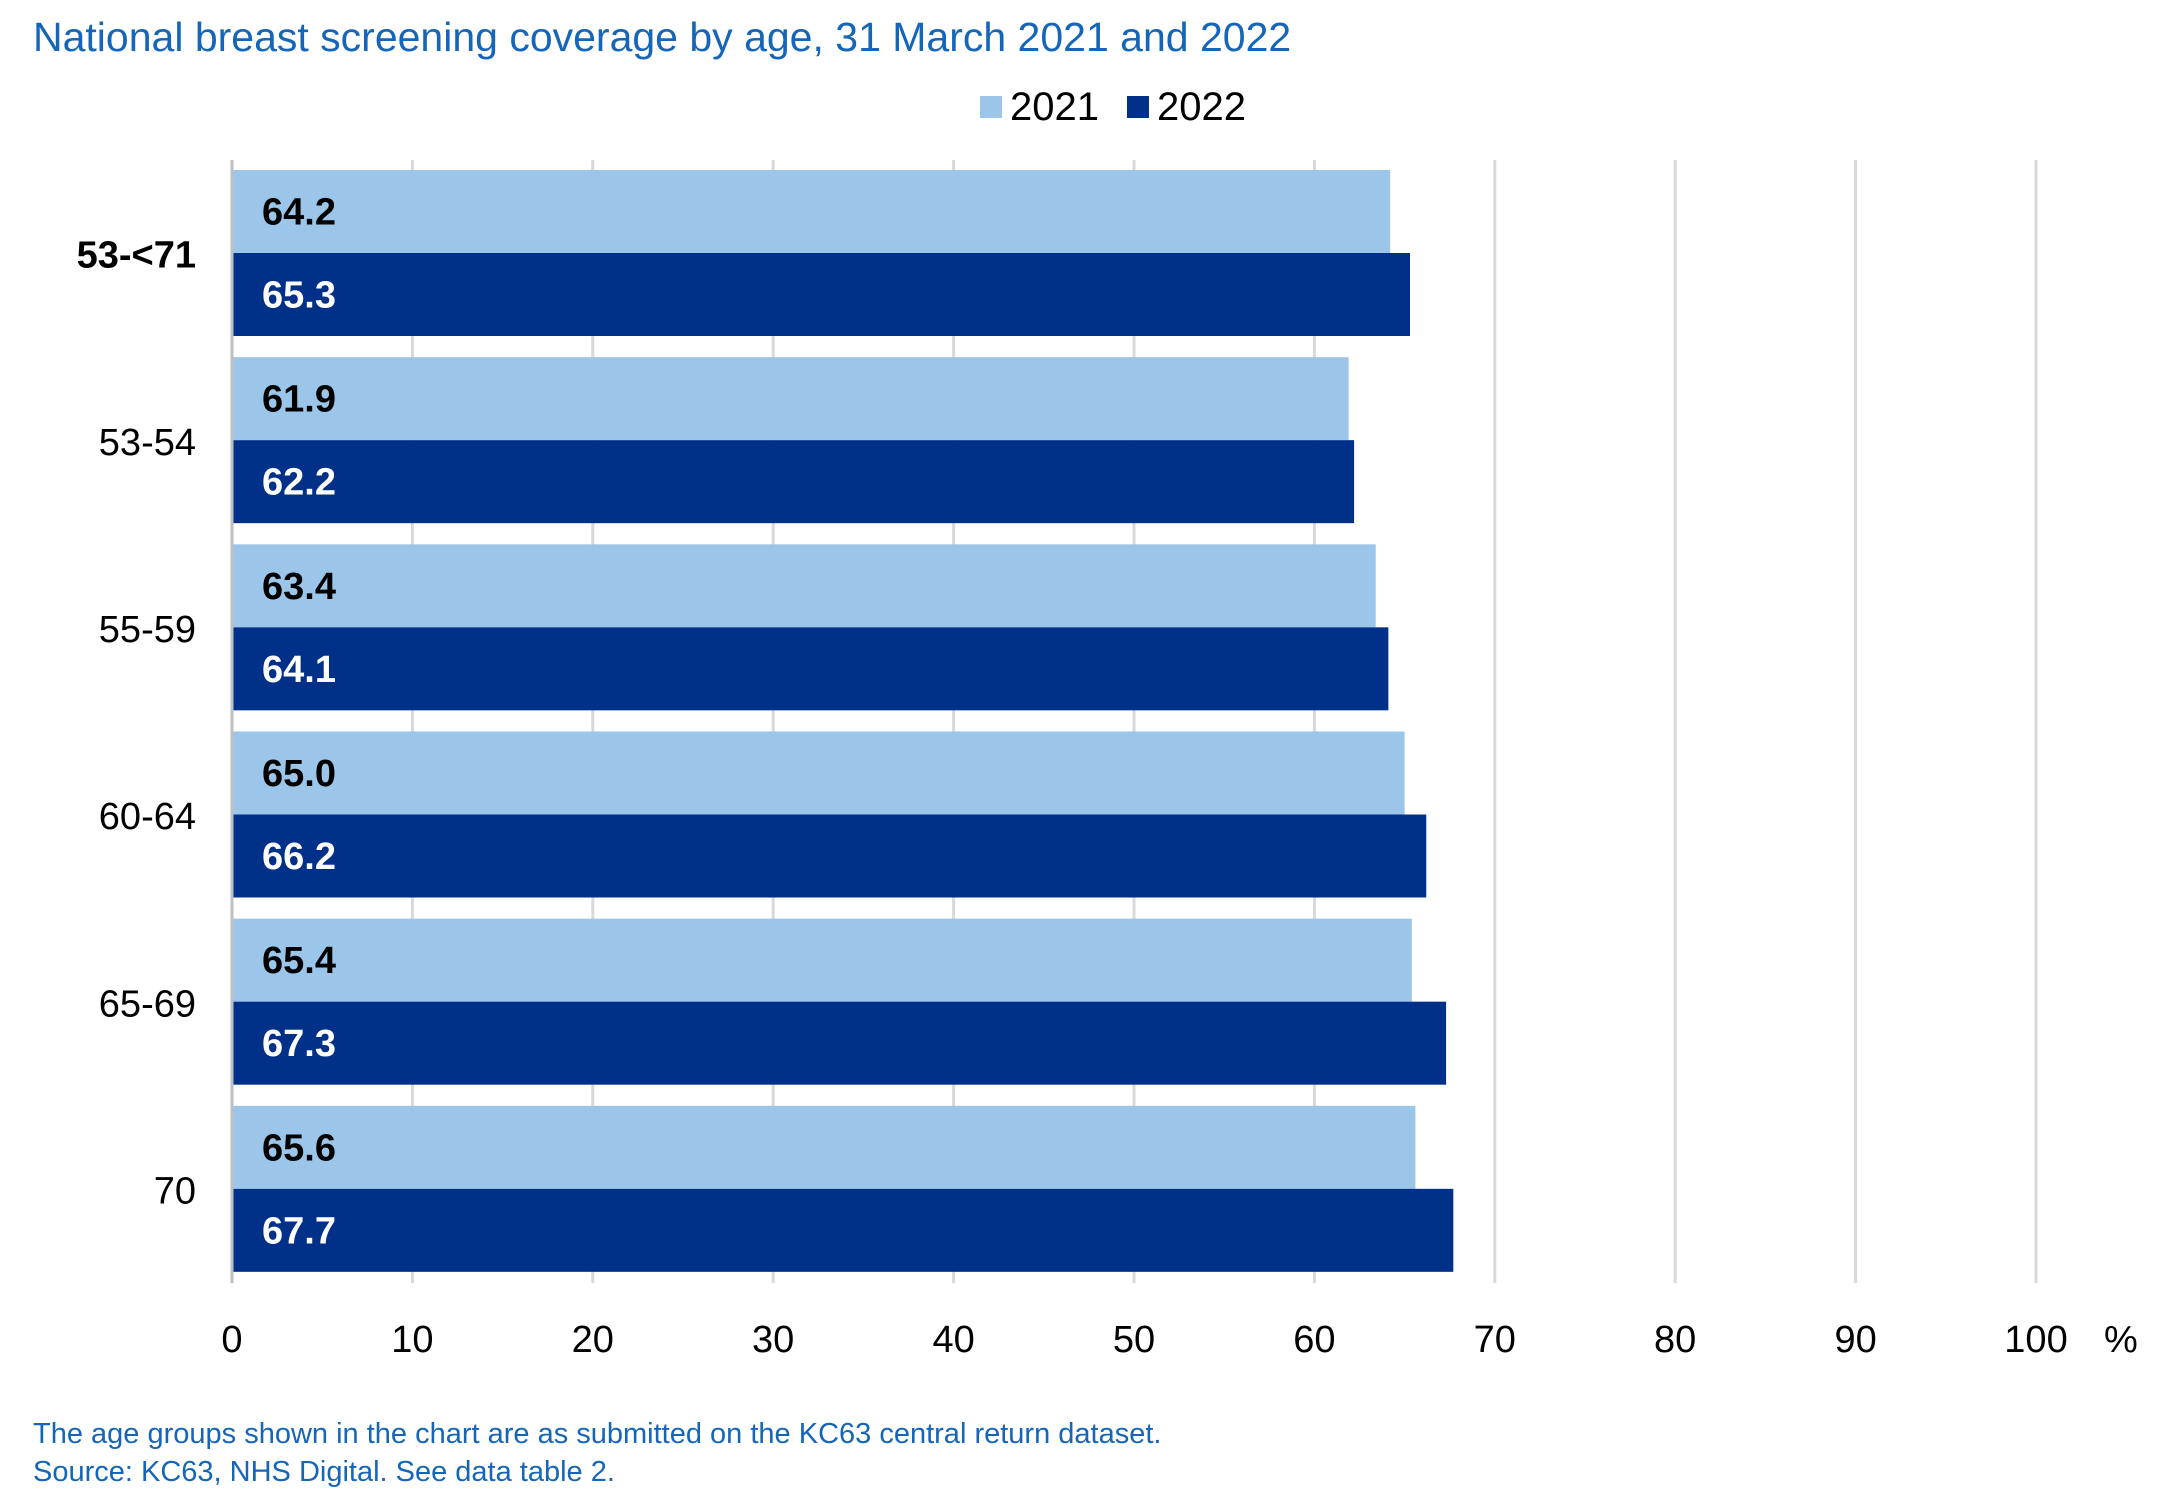 The width and height of the screenshot is (2172, 1512). Describe the element at coordinates (299, 961) in the screenshot. I see `data-label-2021-4: 65.4` at that location.